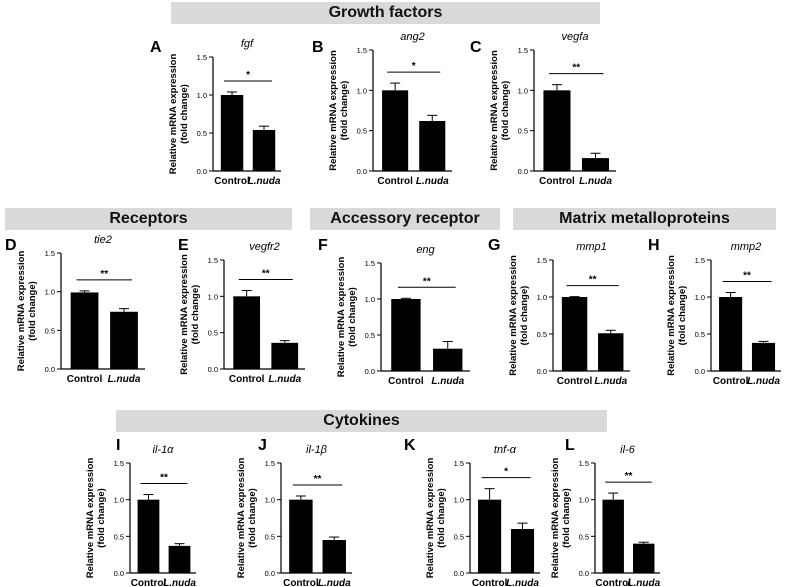 This screenshot has height=587, width=791. What do you see at coordinates (361, 421) in the screenshot?
I see `section-banner-cytokines: Cytokines` at bounding box center [361, 421].